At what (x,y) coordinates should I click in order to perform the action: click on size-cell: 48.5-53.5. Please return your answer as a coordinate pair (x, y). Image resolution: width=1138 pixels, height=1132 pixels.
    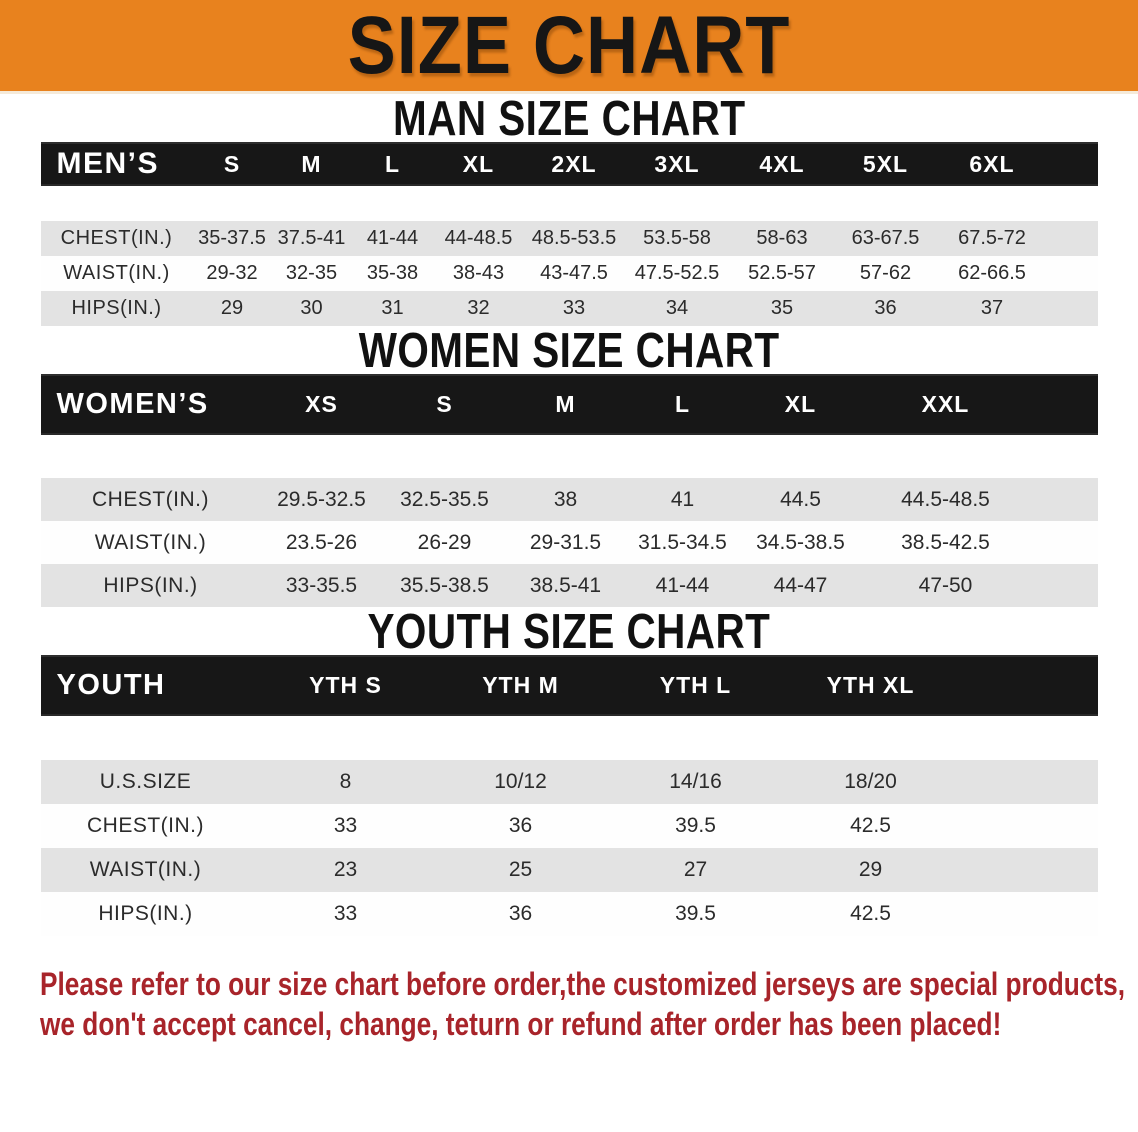
    Looking at the image, I should click on (574, 238).